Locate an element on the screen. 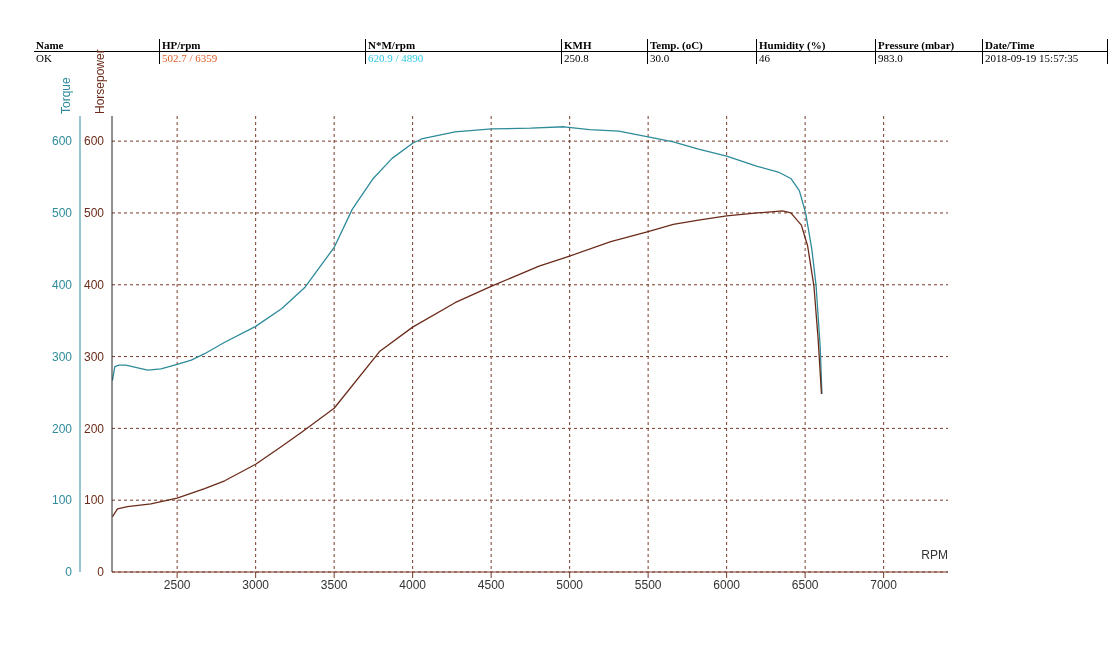  text: OK is located at coordinates (44, 58).